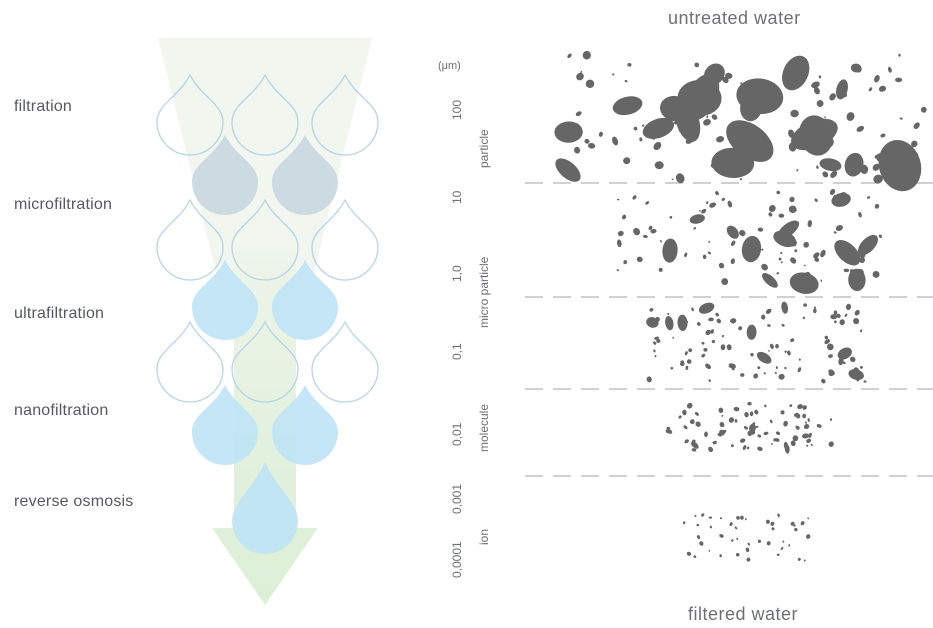 Image resolution: width=933 pixels, height=628 pixels. Describe the element at coordinates (225, 175) in the screenshot. I see `water-drop-gray` at that location.